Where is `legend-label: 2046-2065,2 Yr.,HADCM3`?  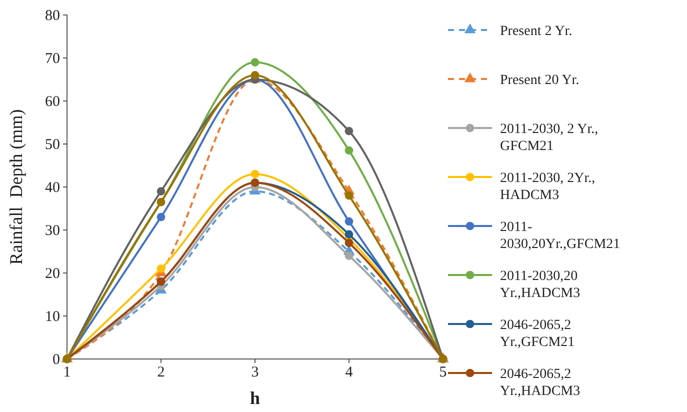
legend-label: 2046-2065,2 Yr.,HADCM3 is located at coordinates (540, 383).